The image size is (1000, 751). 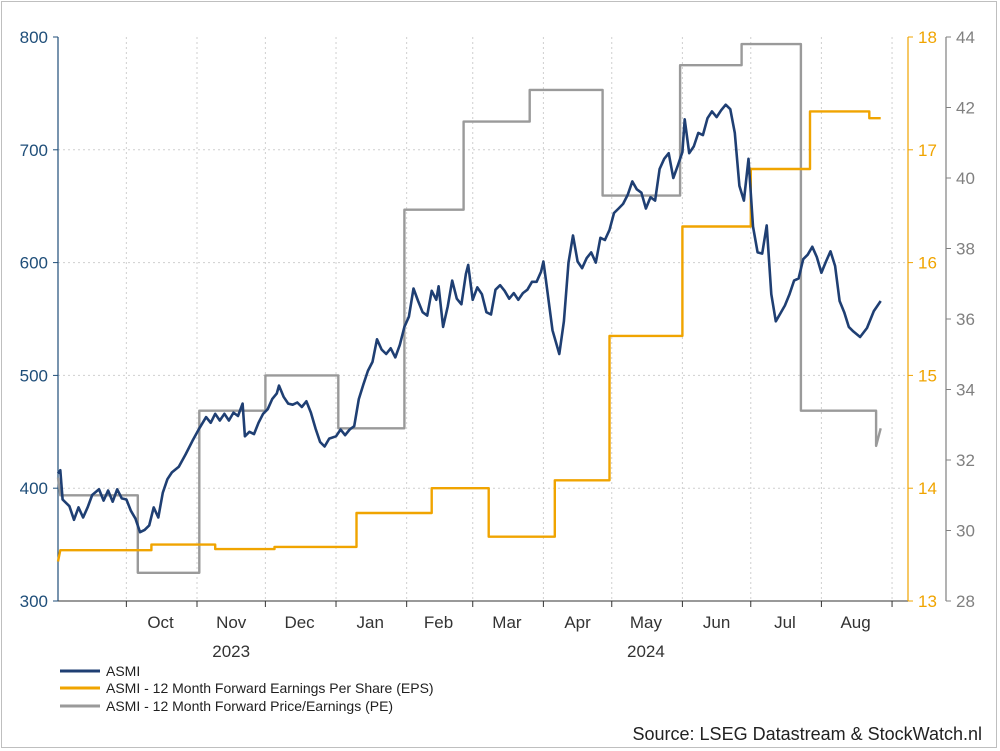 I want to click on x-axis-month-label: Dec, so click(x=299, y=622).